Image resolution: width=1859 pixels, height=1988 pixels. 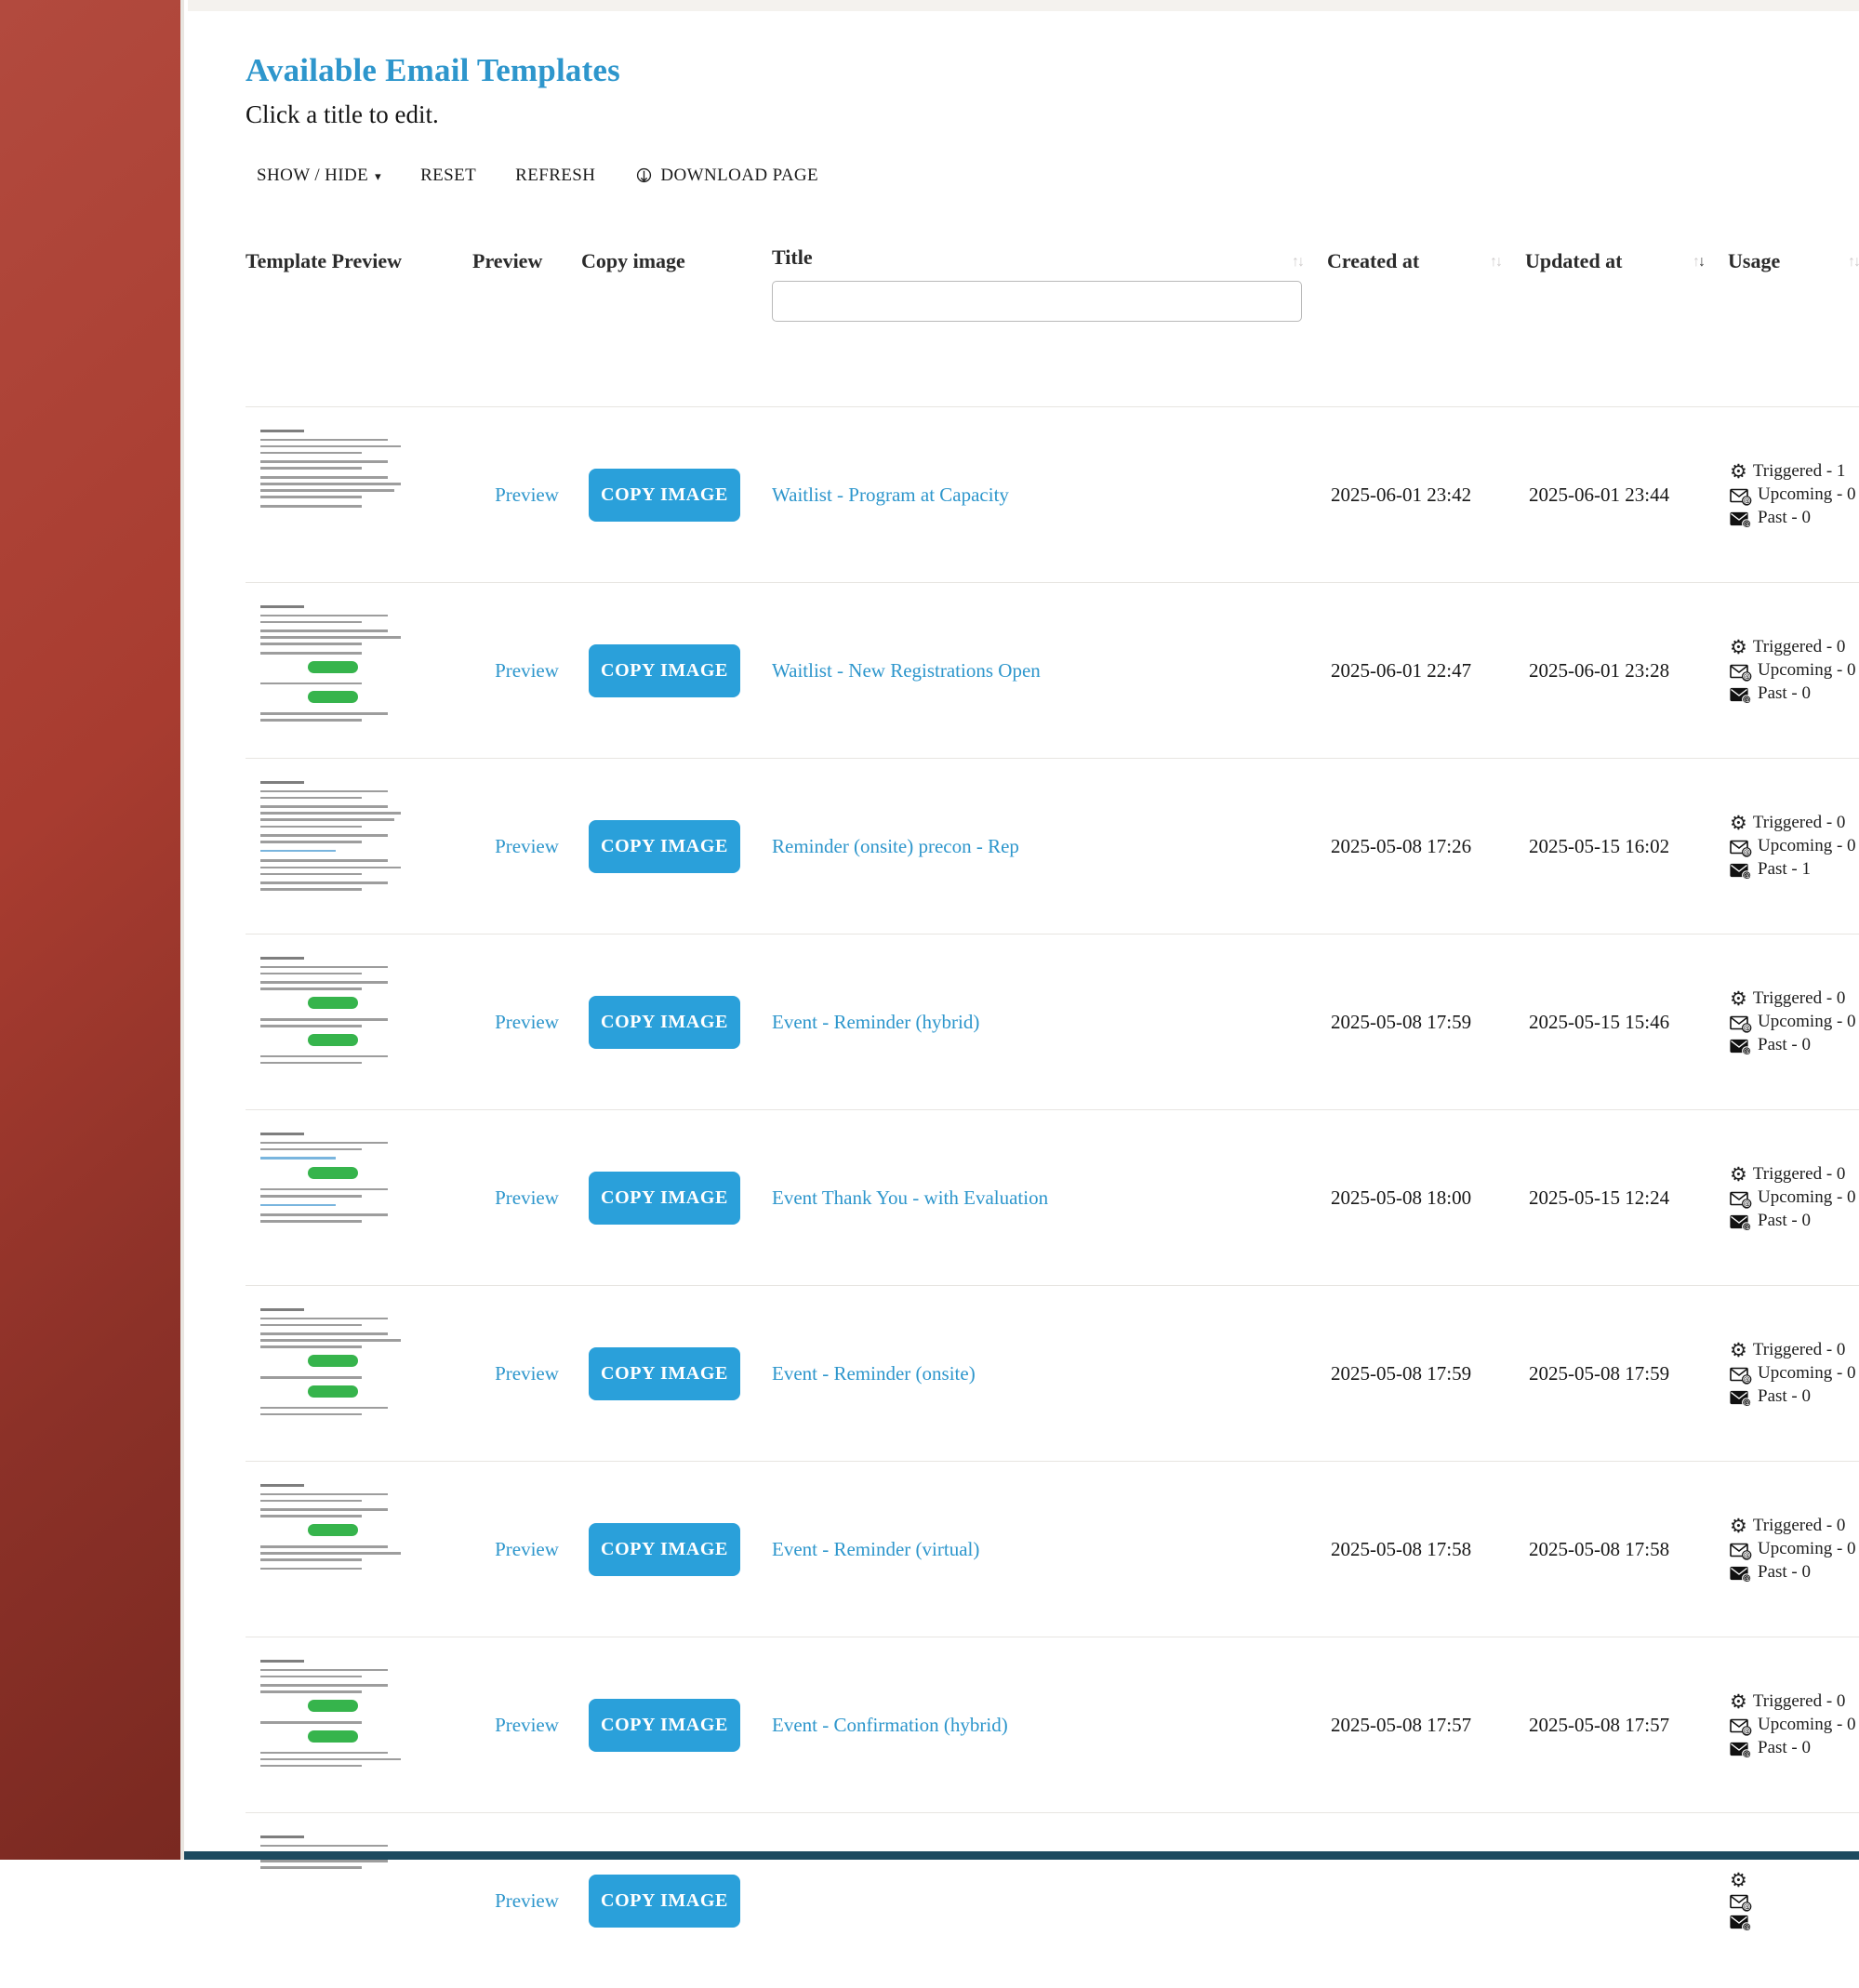 I want to click on template-title-link: Waitlist - New Registrations Open, so click(x=906, y=670).